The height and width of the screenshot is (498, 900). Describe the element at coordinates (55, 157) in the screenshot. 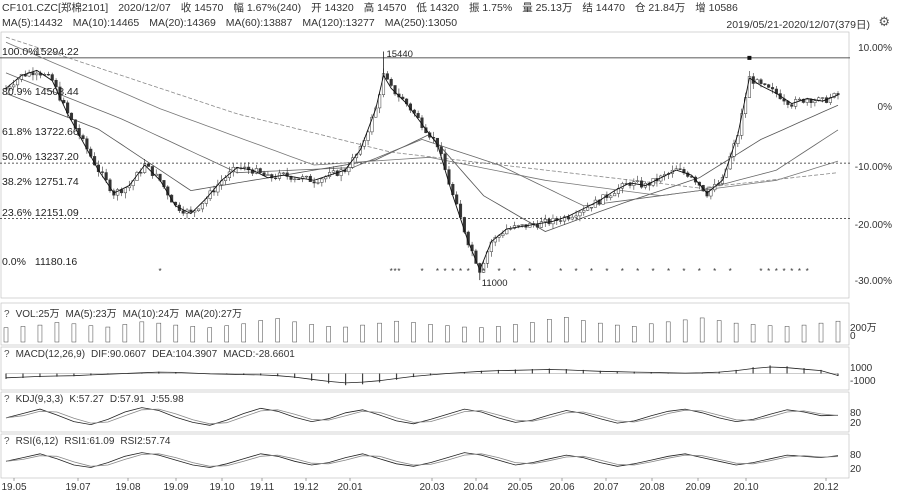

I see `fib-value: 13237.20` at that location.